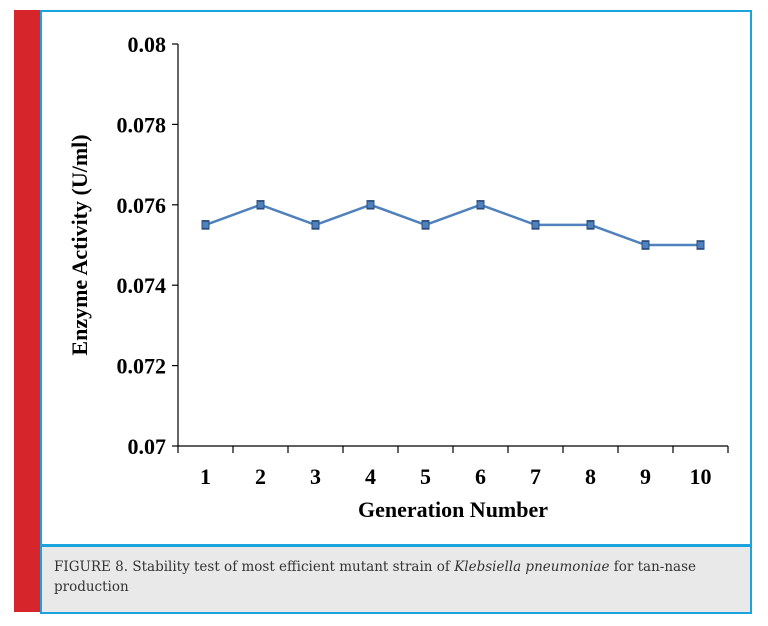  Describe the element at coordinates (645, 476) in the screenshot. I see `x-tick-label: 9` at that location.